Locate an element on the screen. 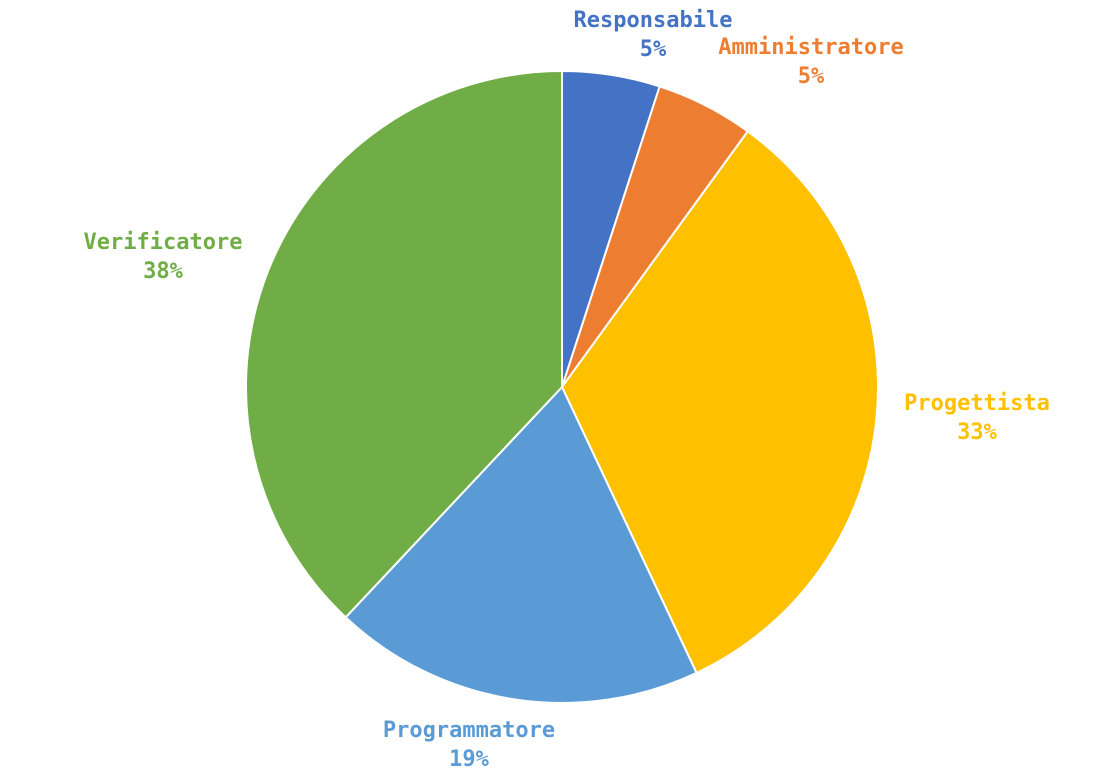 The height and width of the screenshot is (775, 1120). data-label-category: Responsabile is located at coordinates (653, 20).